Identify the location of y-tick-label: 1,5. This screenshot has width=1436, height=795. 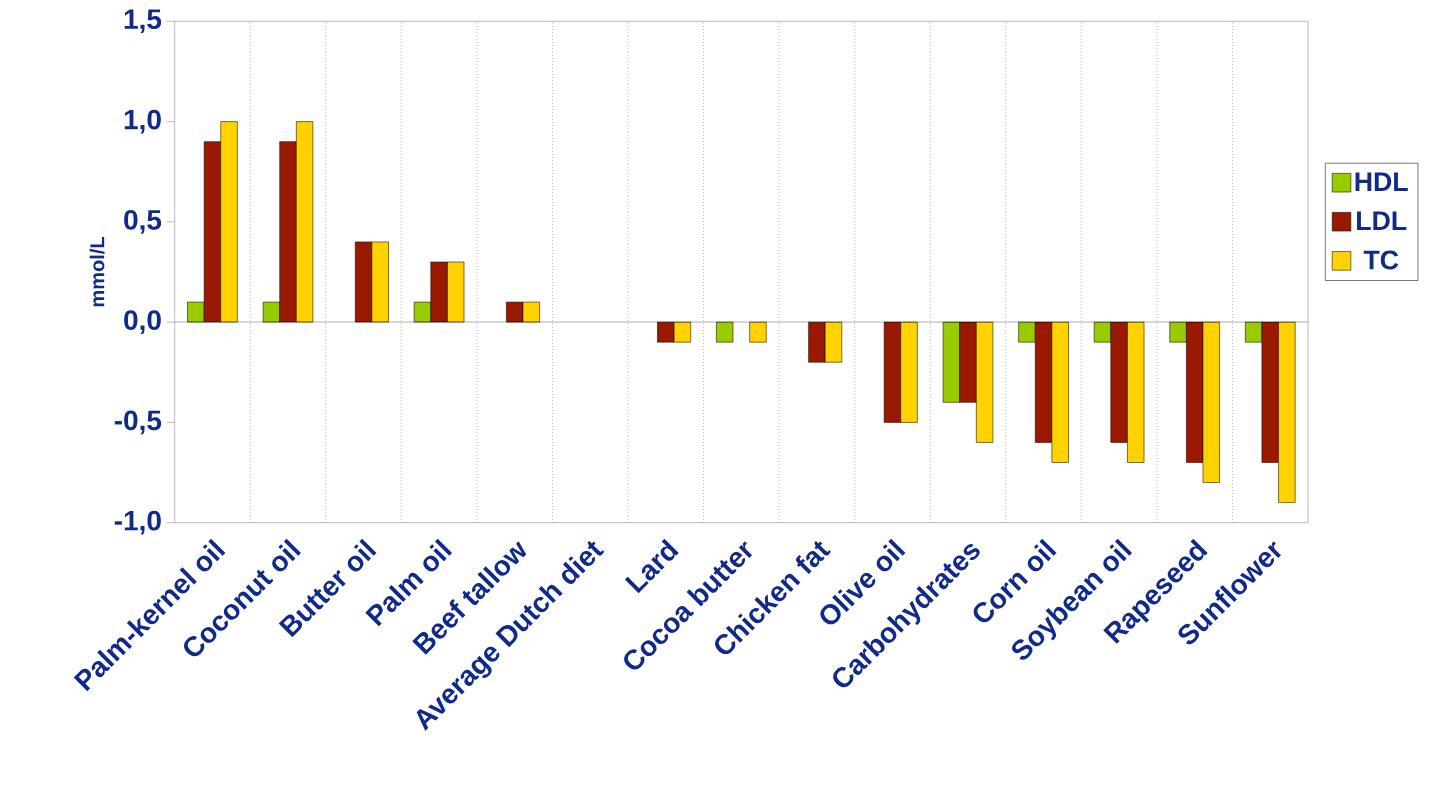
(143, 21).